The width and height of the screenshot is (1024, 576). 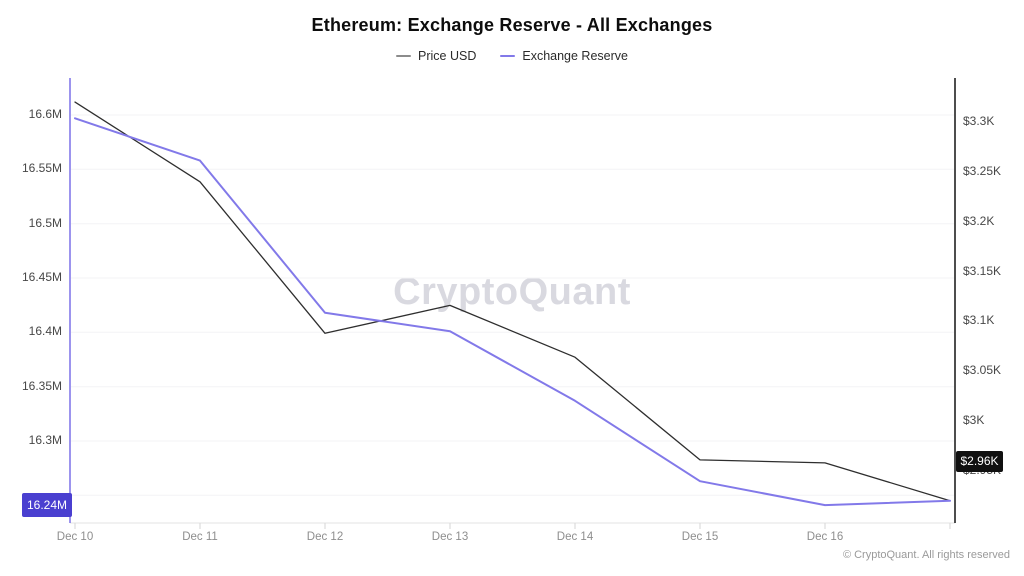 I want to click on x-tick-label: Dec 10, so click(x=75, y=537).